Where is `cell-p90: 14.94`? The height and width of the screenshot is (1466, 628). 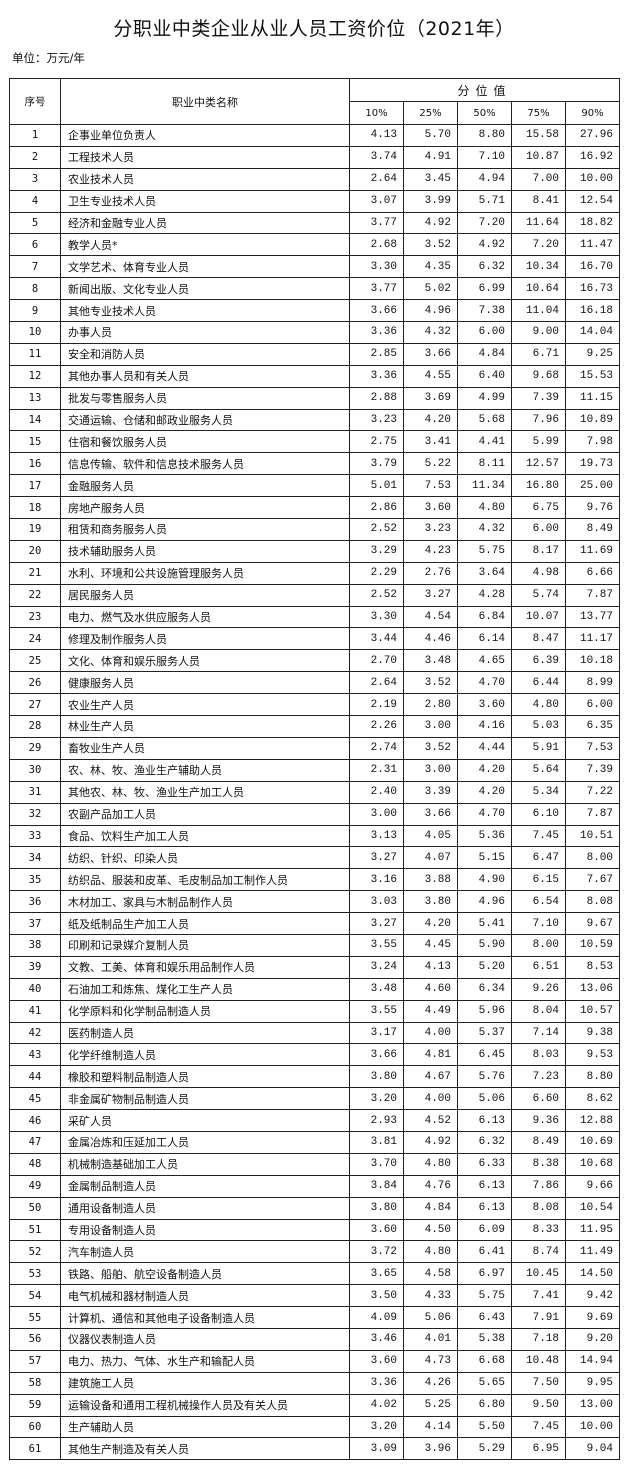
cell-p90: 14.94 is located at coordinates (592, 1361).